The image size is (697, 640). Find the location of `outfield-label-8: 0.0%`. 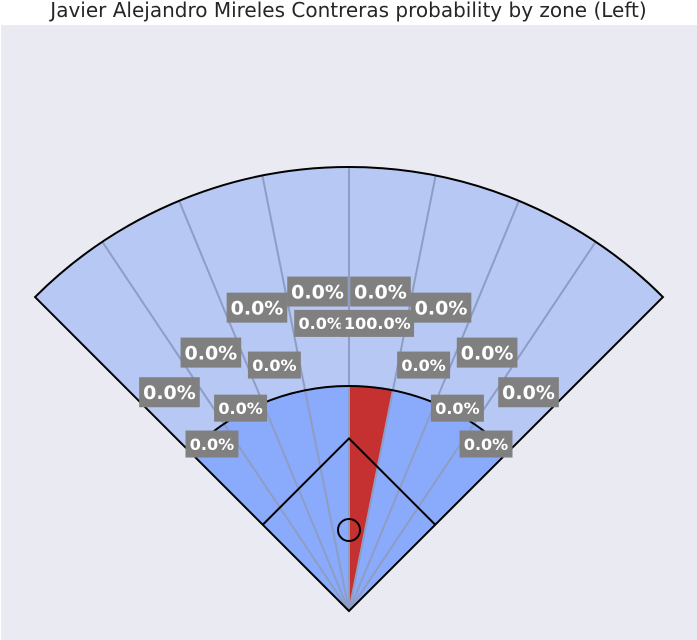

outfield-label-8: 0.0% is located at coordinates (528, 392).